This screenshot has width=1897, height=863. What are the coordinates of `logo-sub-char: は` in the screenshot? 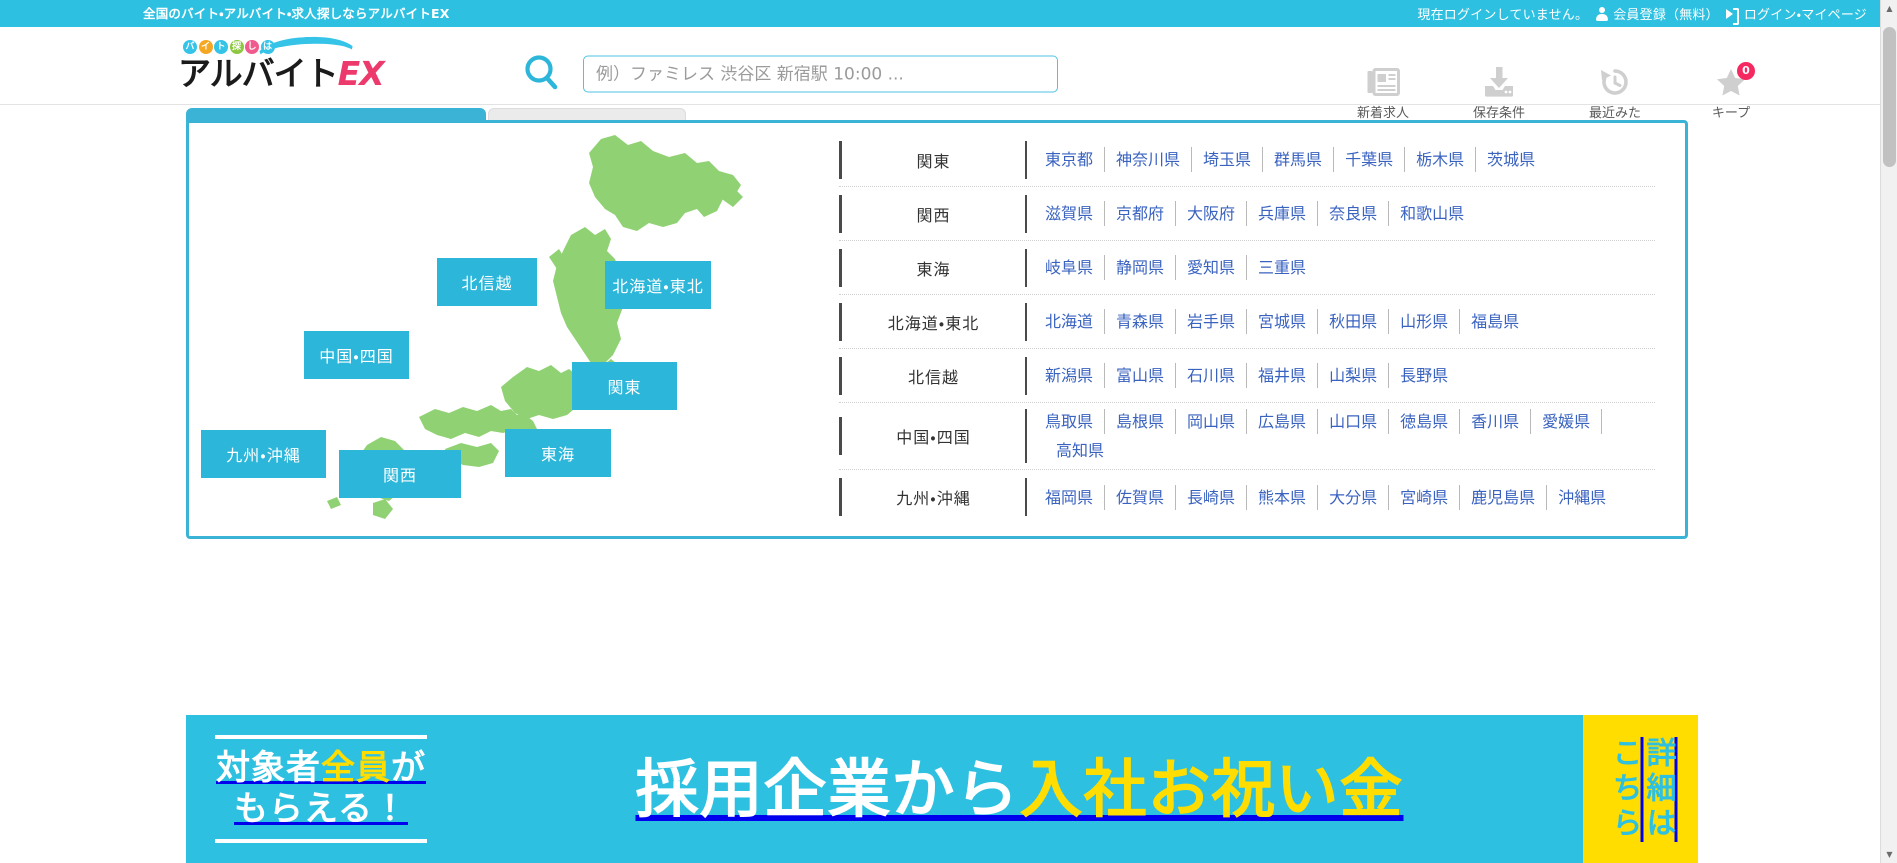 It's located at (267, 47).